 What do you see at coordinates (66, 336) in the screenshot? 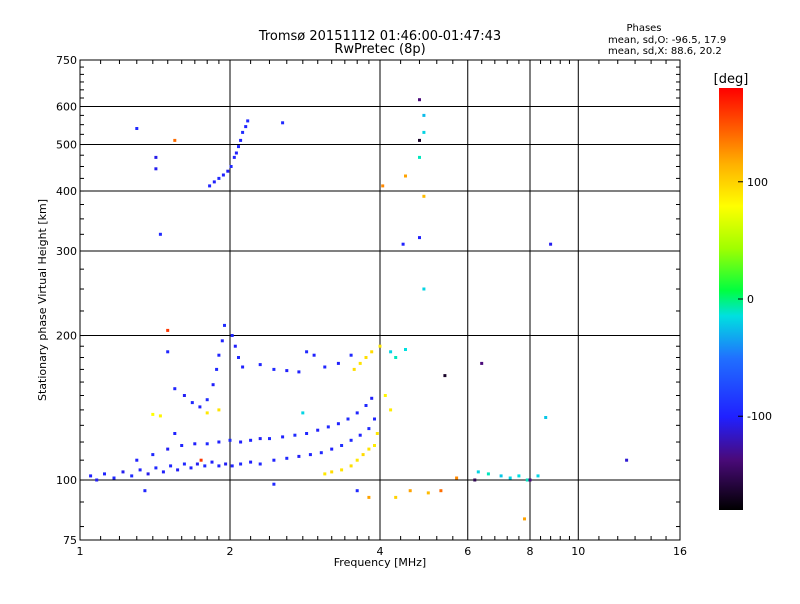
I see `y-tick-label: 200` at bounding box center [66, 336].